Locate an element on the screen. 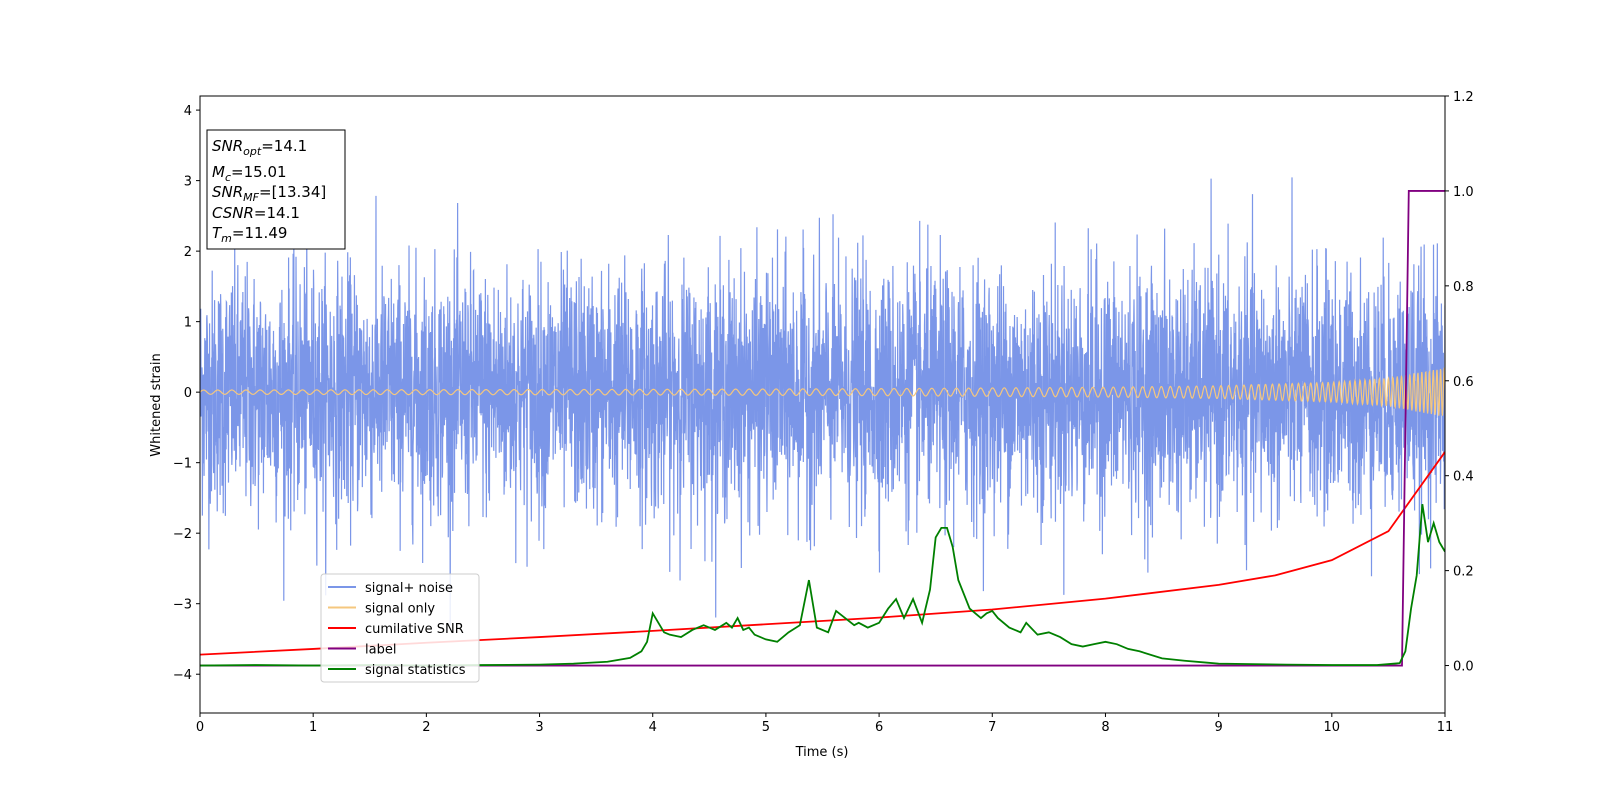  y-tick-label: 4 is located at coordinates (188, 111).